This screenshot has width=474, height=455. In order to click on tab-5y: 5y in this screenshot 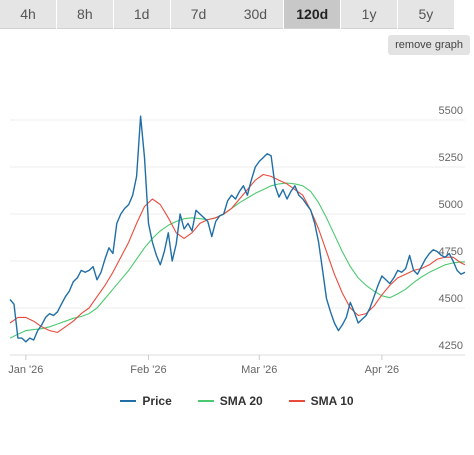, I will do `click(425, 14)`.